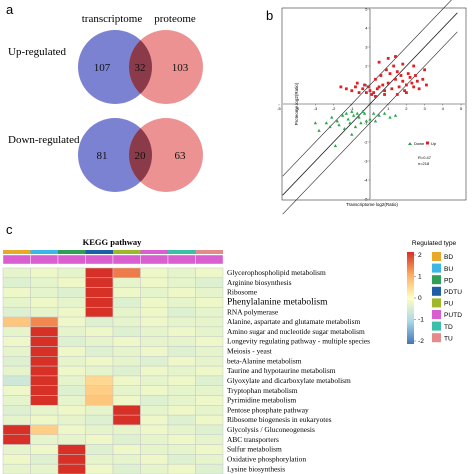 The width and height of the screenshot is (474, 474). Describe the element at coordinates (424, 163) in the screenshot. I see `scatter-stat-n: n=218` at that location.